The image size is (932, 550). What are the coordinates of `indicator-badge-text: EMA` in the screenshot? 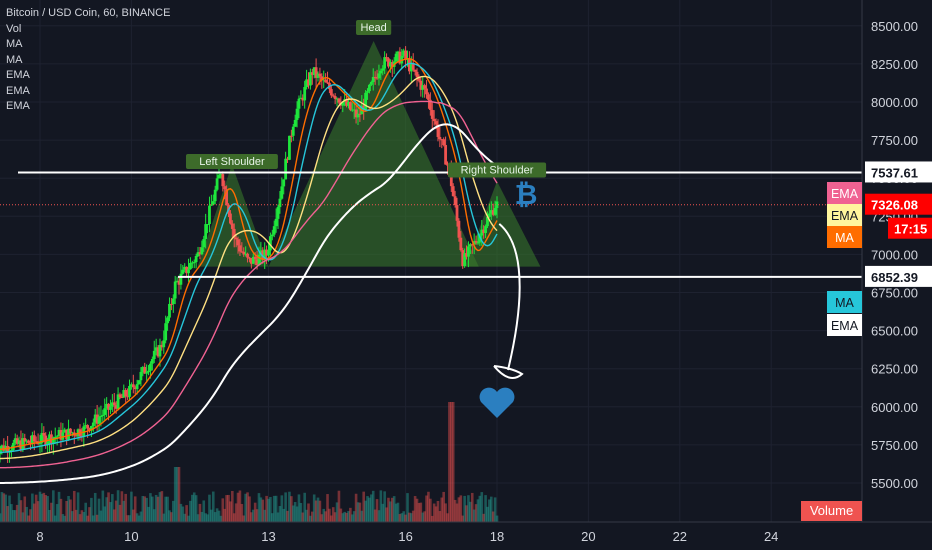 It's located at (845, 194).